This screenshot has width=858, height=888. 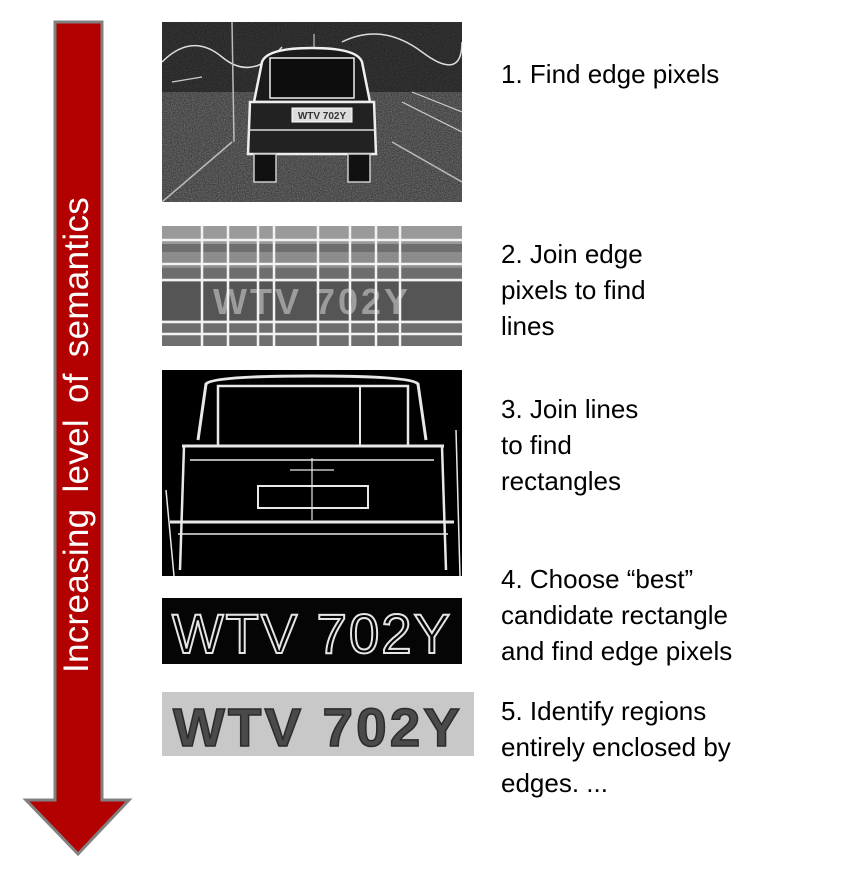 What do you see at coordinates (573, 290) in the screenshot?
I see `step-2-text: 2. Join edge pixels to find lines` at bounding box center [573, 290].